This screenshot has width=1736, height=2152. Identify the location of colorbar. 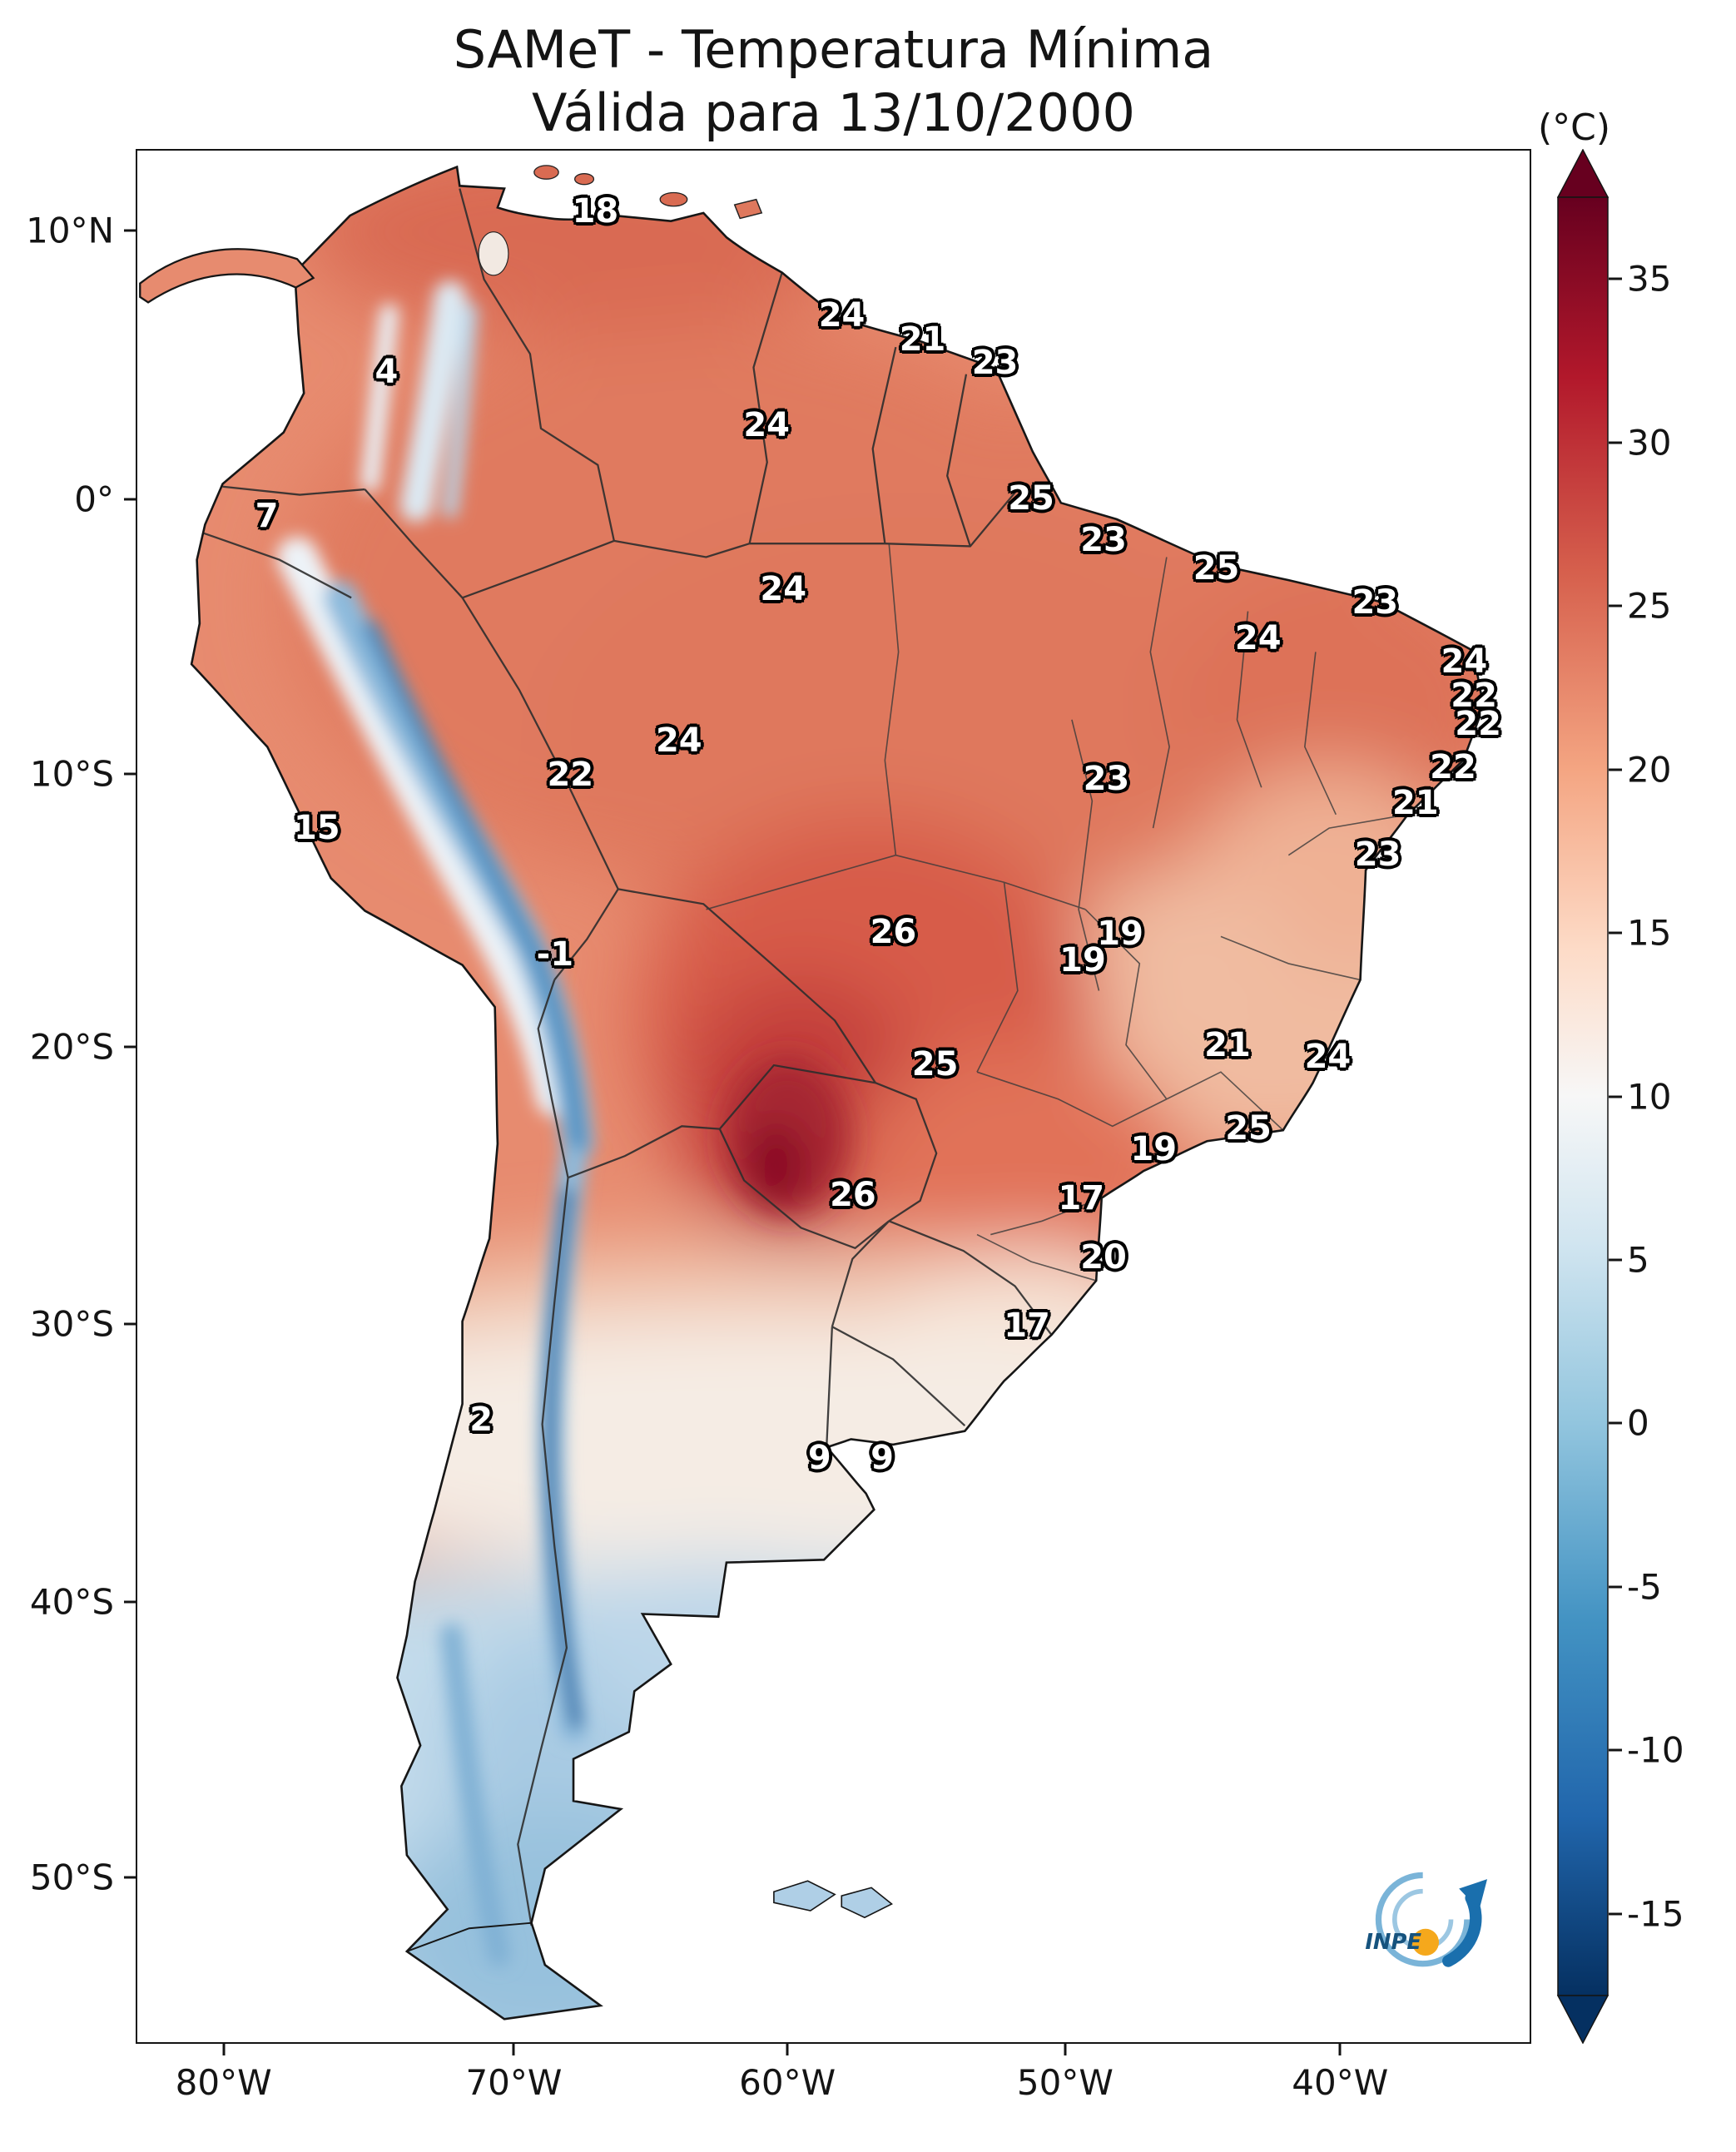
(1583, 1096).